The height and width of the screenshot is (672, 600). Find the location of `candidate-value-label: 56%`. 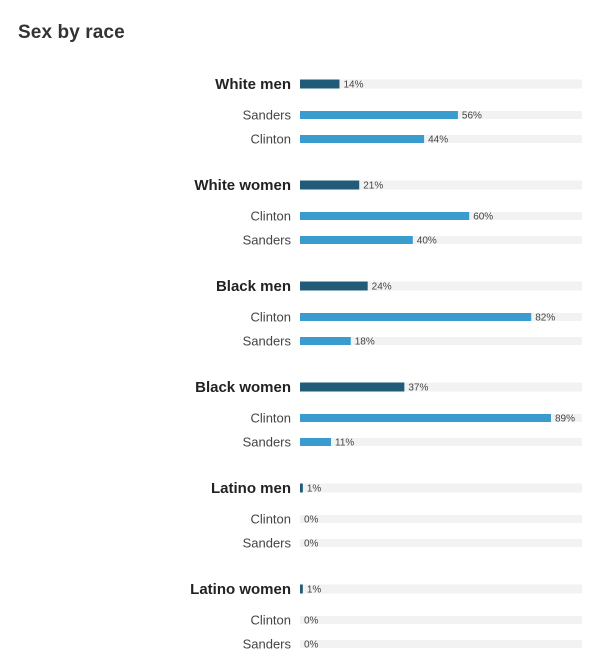

candidate-value-label: 56% is located at coordinates (472, 116).